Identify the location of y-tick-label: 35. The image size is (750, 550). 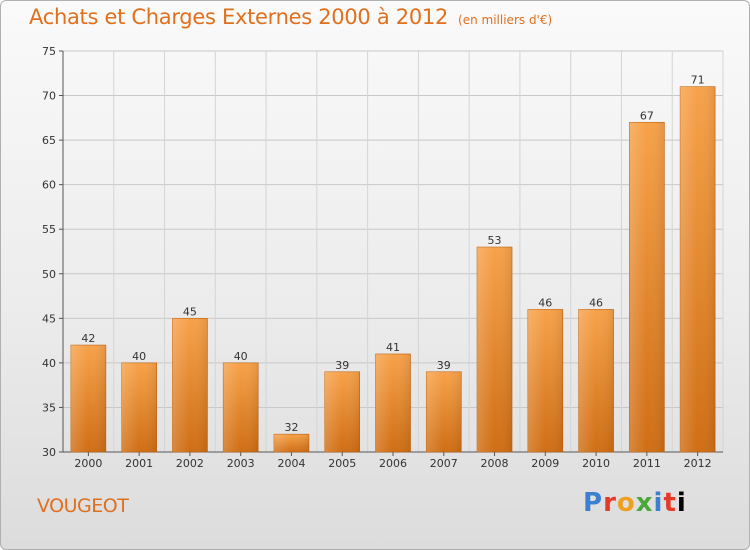
(49, 407).